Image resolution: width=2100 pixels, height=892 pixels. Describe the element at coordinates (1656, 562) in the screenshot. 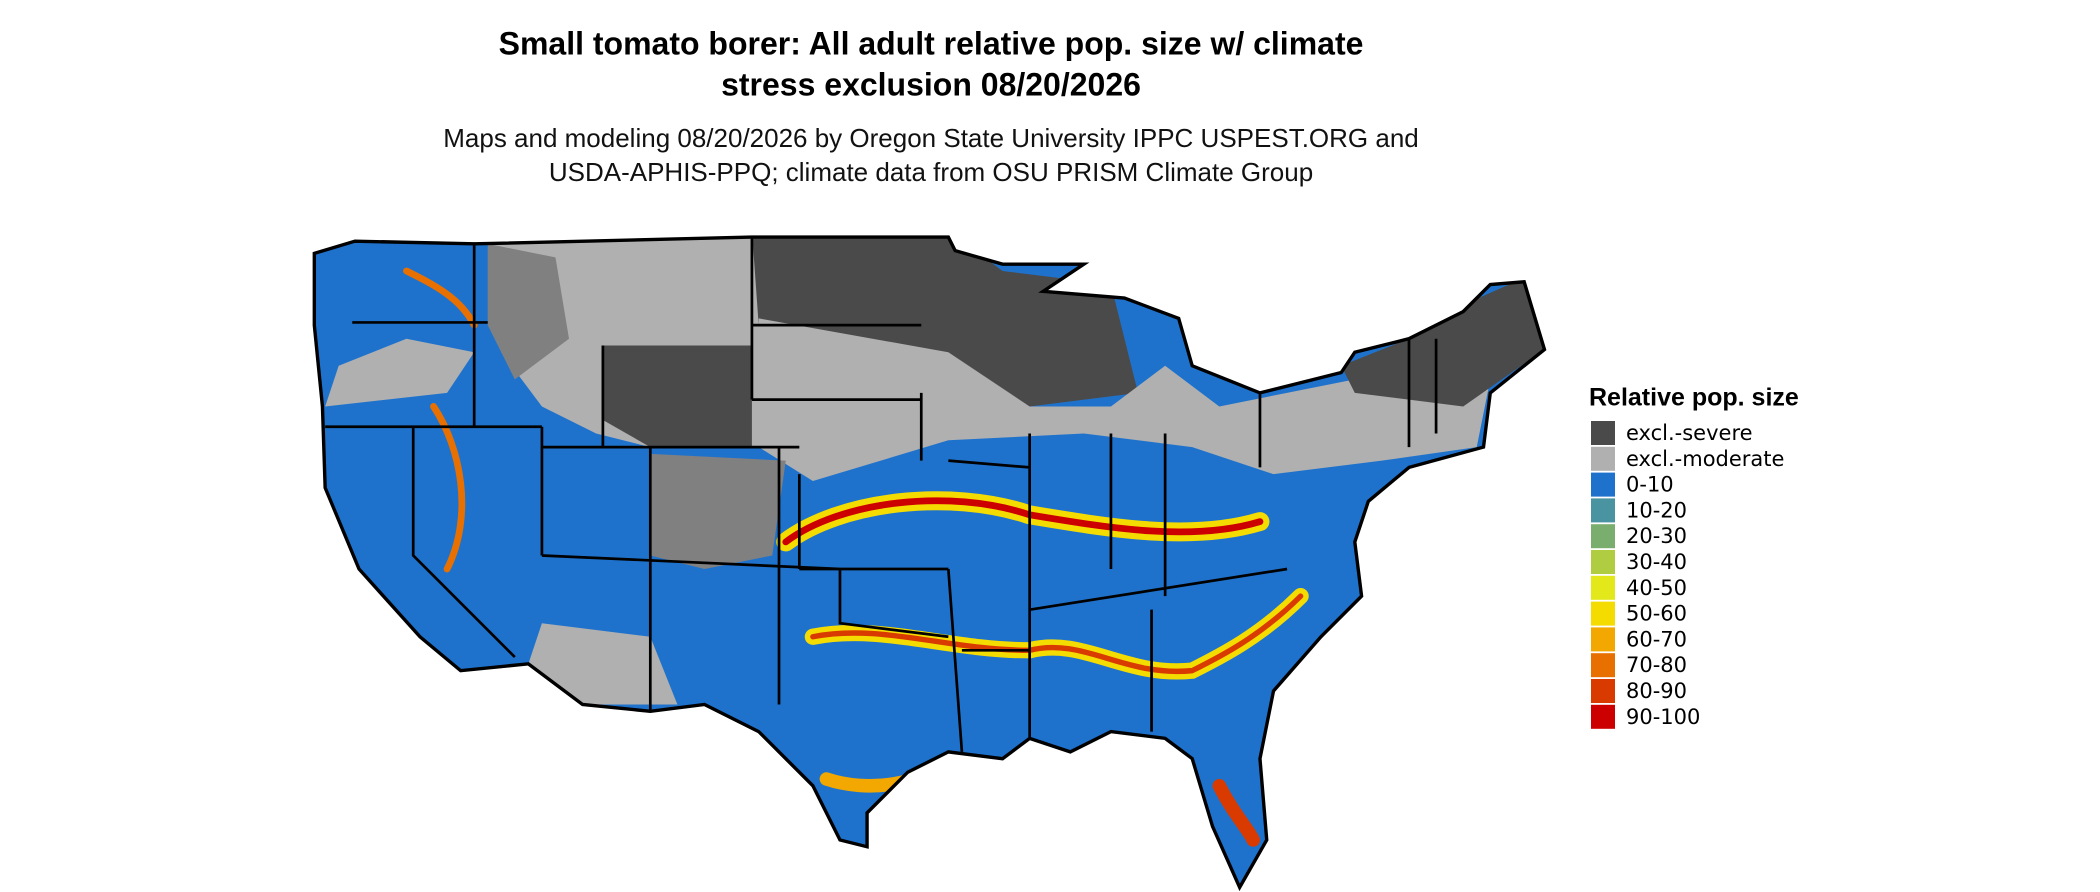

I see `legend-label: 30-40` at that location.